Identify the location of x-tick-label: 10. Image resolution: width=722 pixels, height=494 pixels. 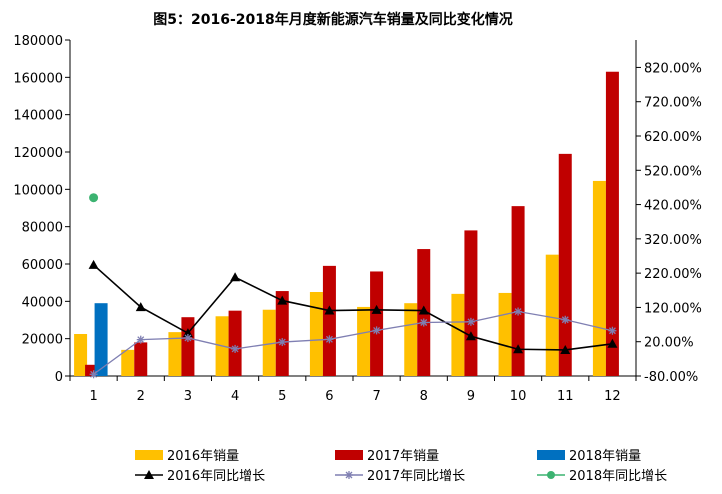
(518, 396).